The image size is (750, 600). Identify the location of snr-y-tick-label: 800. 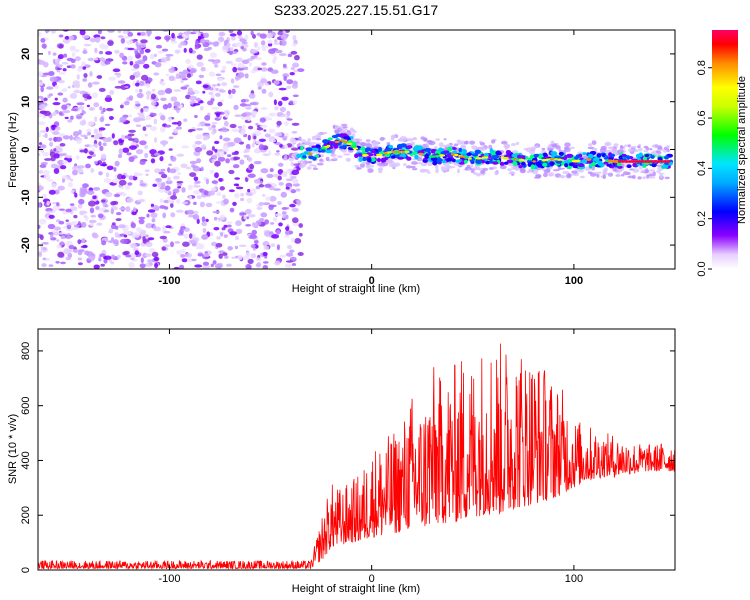
(26, 351).